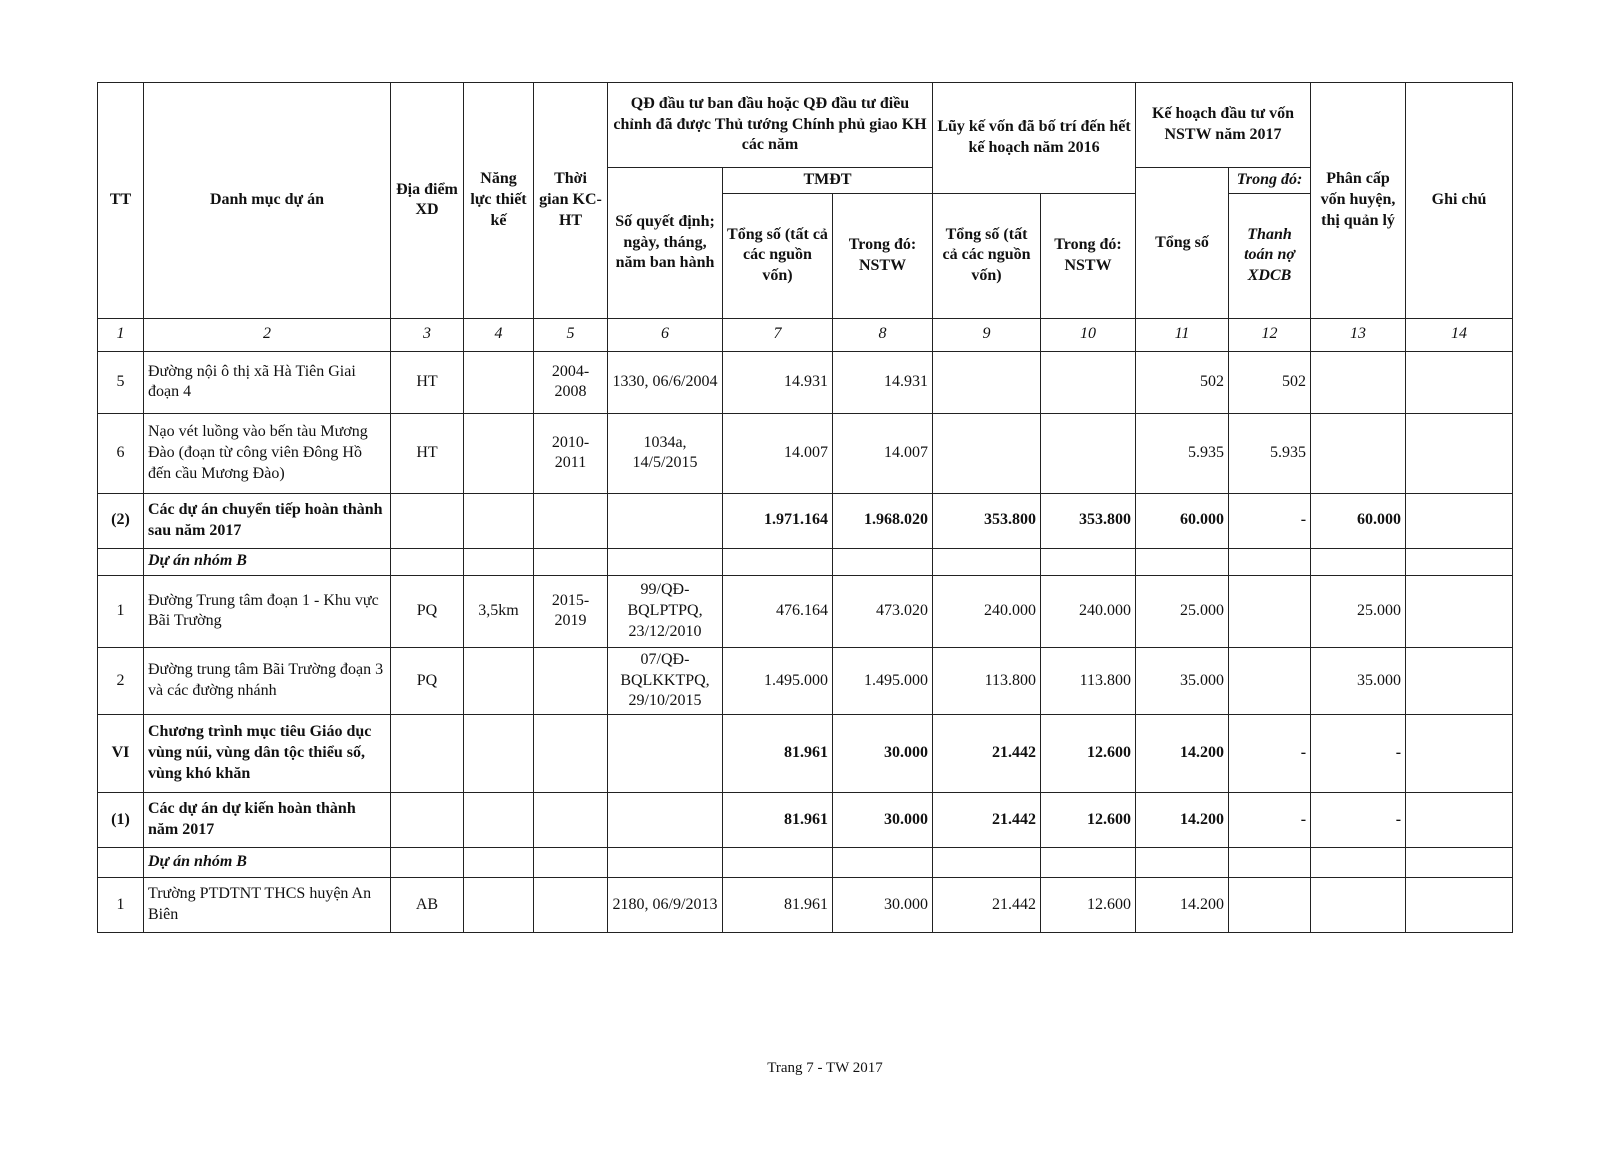 The height and width of the screenshot is (1153, 1621). I want to click on header-cell: Trong đó:, so click(1269, 180).